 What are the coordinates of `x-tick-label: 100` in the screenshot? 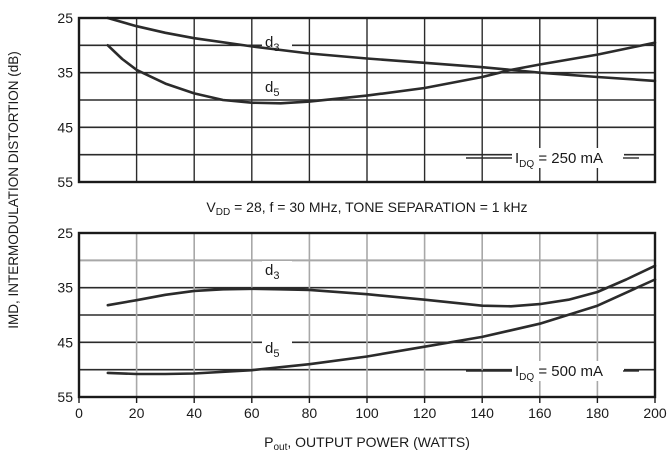 It's located at (367, 413).